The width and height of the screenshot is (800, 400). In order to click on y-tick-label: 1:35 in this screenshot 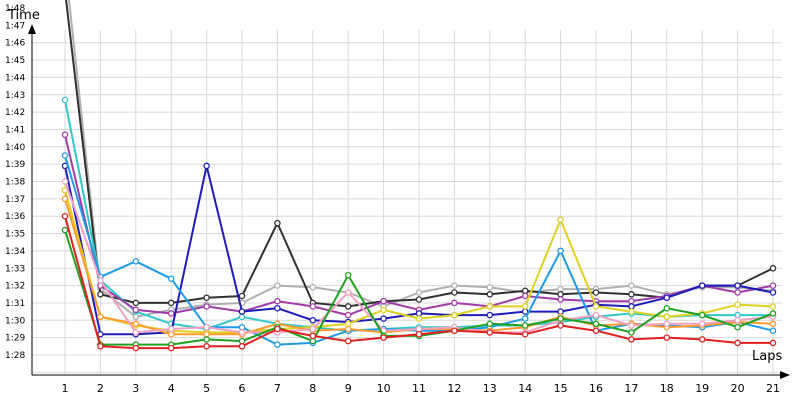, I will do `click(15, 235)`.